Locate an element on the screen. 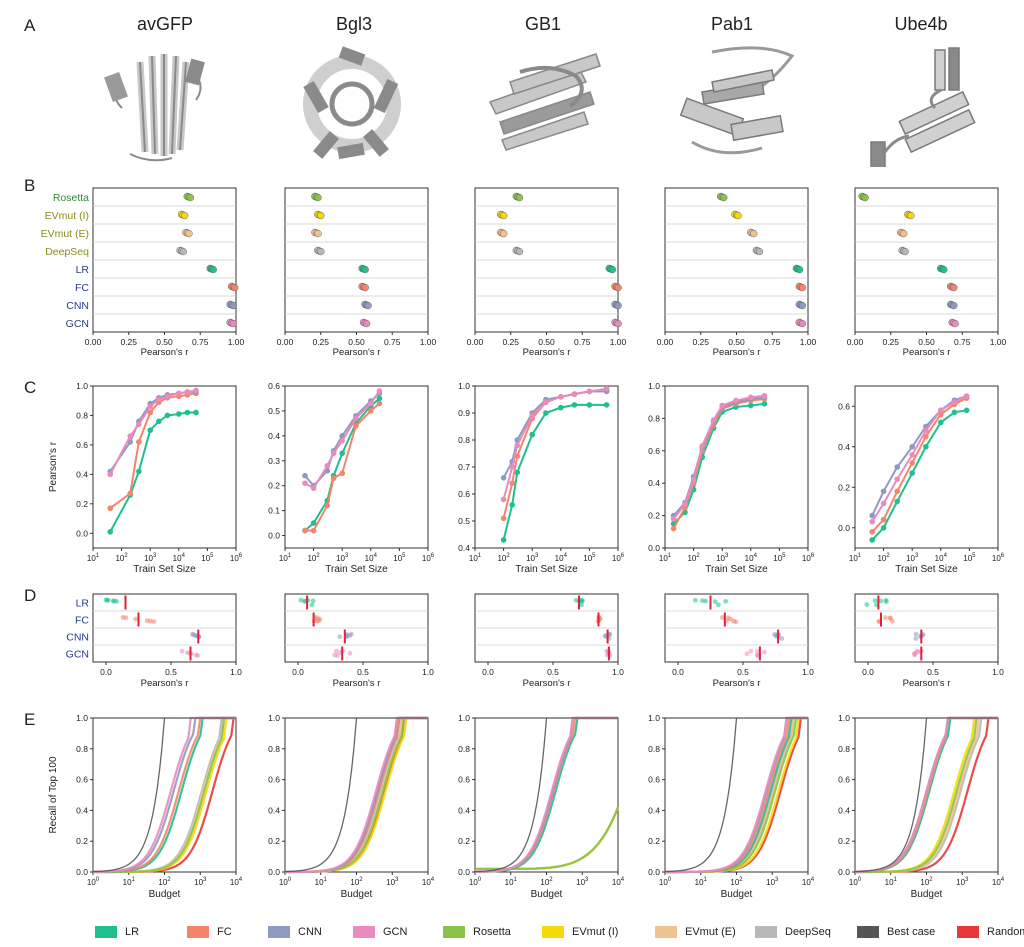 The image size is (1024, 947). panel-e-frame is located at coordinates (164, 795).